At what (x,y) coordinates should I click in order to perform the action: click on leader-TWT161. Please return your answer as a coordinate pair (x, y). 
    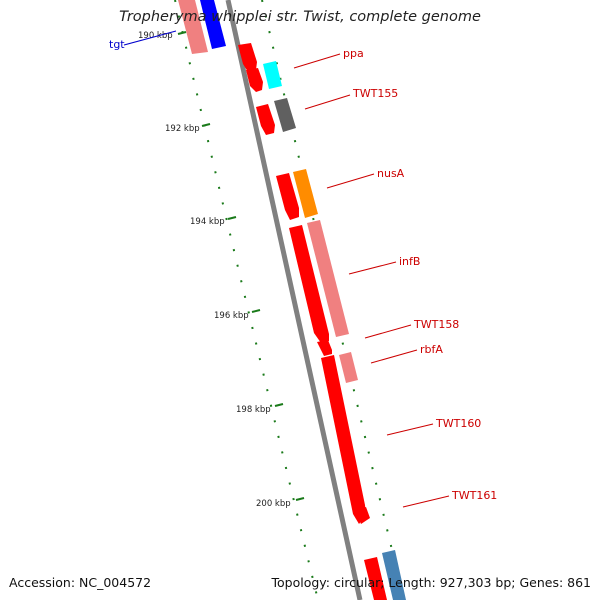
    Looking at the image, I should click on (426, 501).